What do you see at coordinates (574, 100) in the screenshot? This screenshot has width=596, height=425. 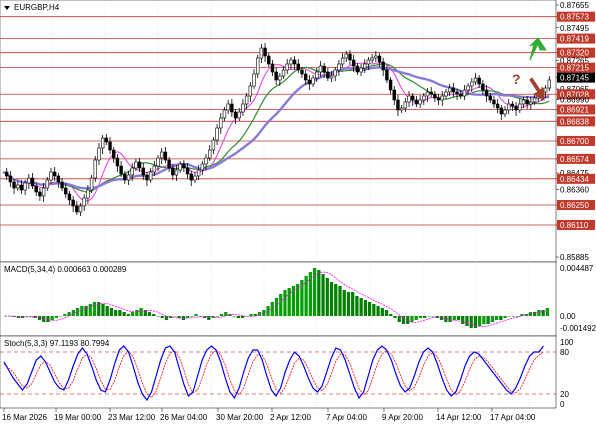 I see `price-tick-label: 0.86990` at bounding box center [574, 100].